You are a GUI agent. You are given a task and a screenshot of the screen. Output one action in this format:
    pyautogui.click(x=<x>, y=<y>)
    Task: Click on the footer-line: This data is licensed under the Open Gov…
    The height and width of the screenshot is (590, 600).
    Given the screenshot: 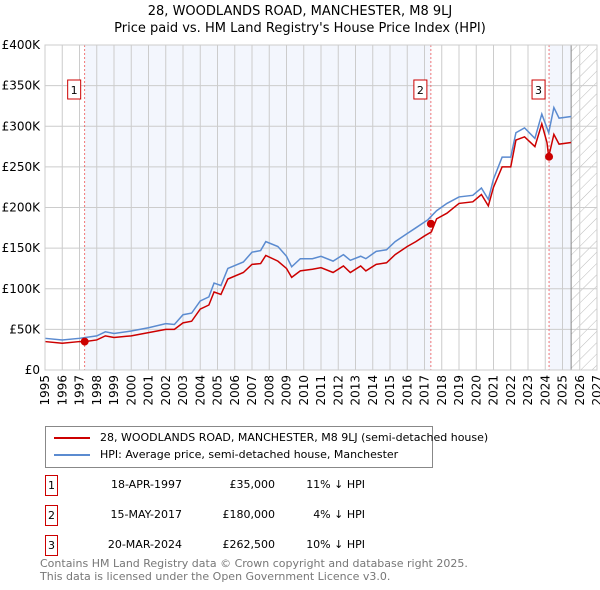 What is the action you would take?
    pyautogui.click(x=215, y=576)
    